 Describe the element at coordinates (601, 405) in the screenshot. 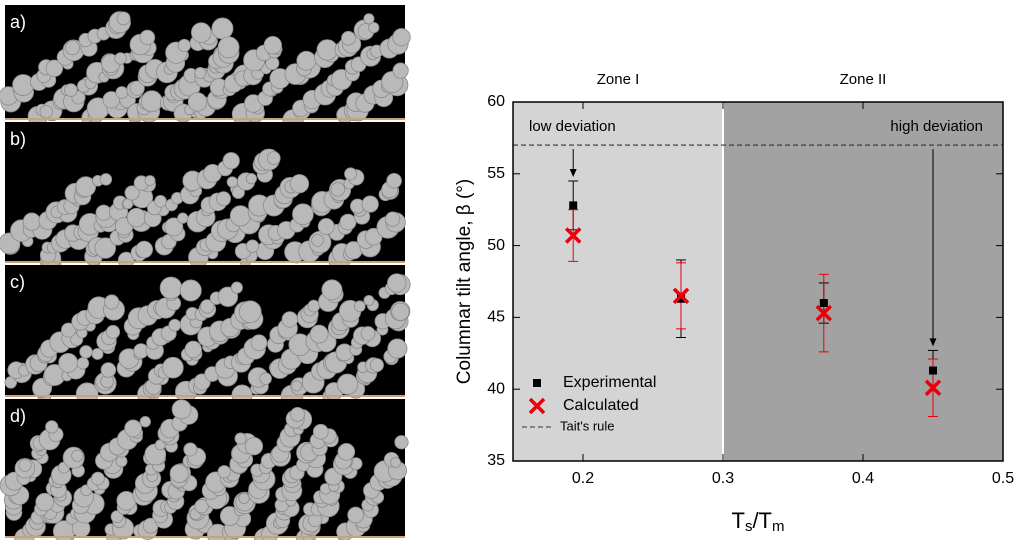

I see `legend-label: Calculated` at that location.